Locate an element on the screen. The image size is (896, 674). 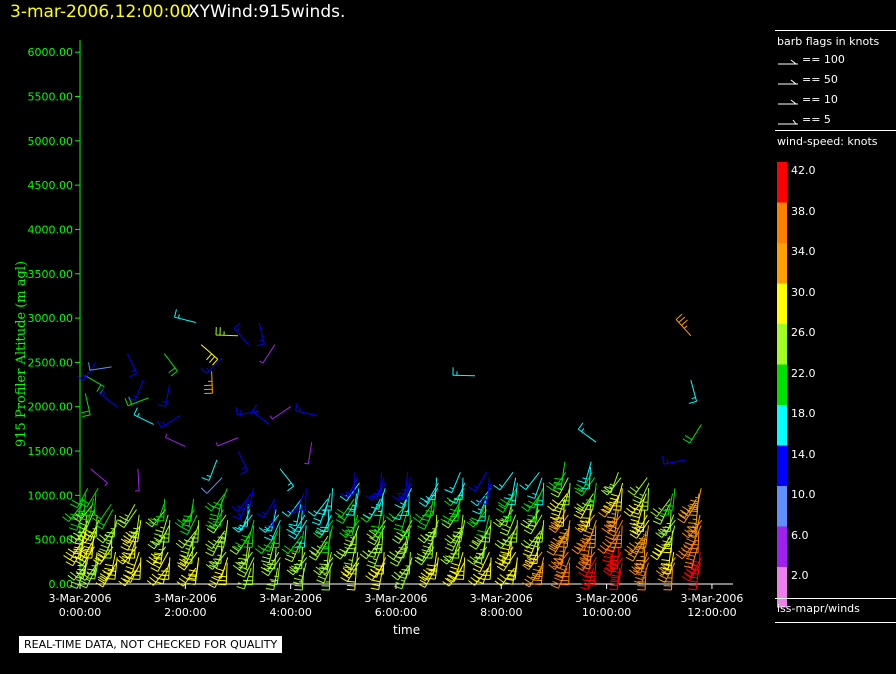
wind-barb-upper is located at coordinates (287, 477).